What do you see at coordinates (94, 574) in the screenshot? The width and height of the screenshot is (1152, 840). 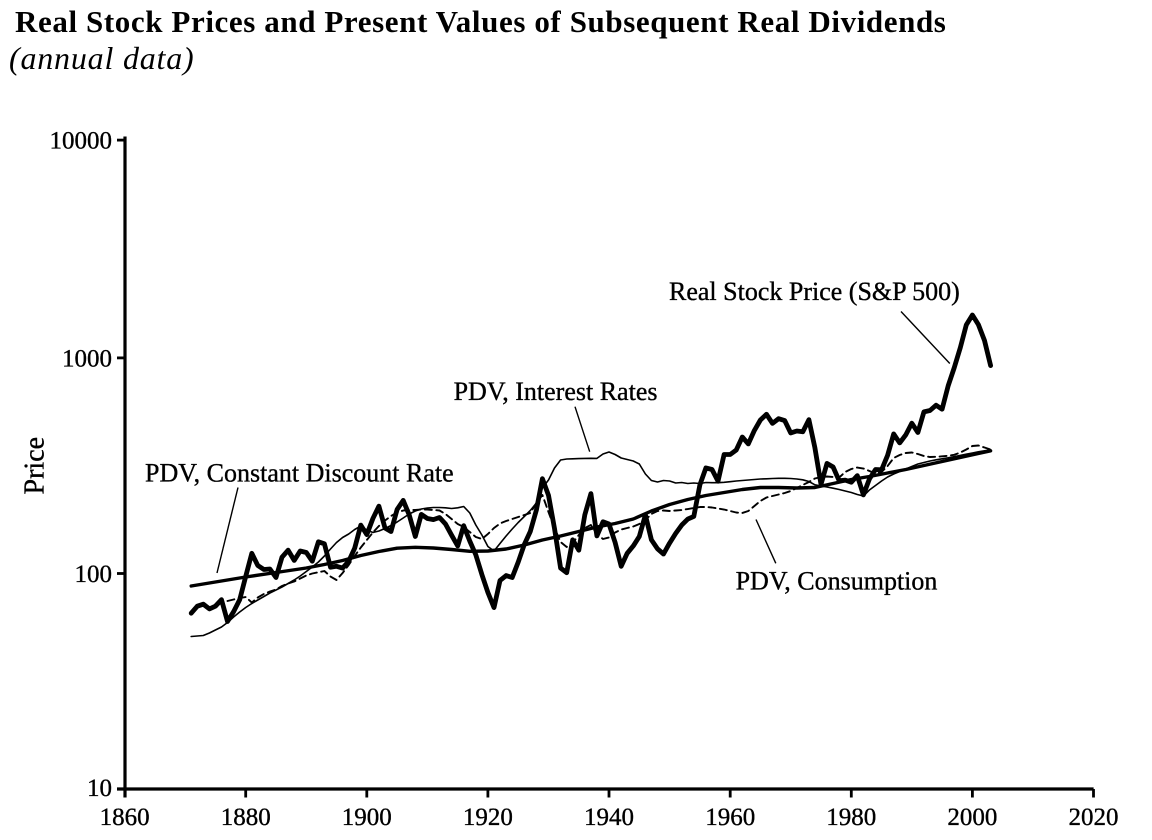 I see `svg-text: 100` at bounding box center [94, 574].